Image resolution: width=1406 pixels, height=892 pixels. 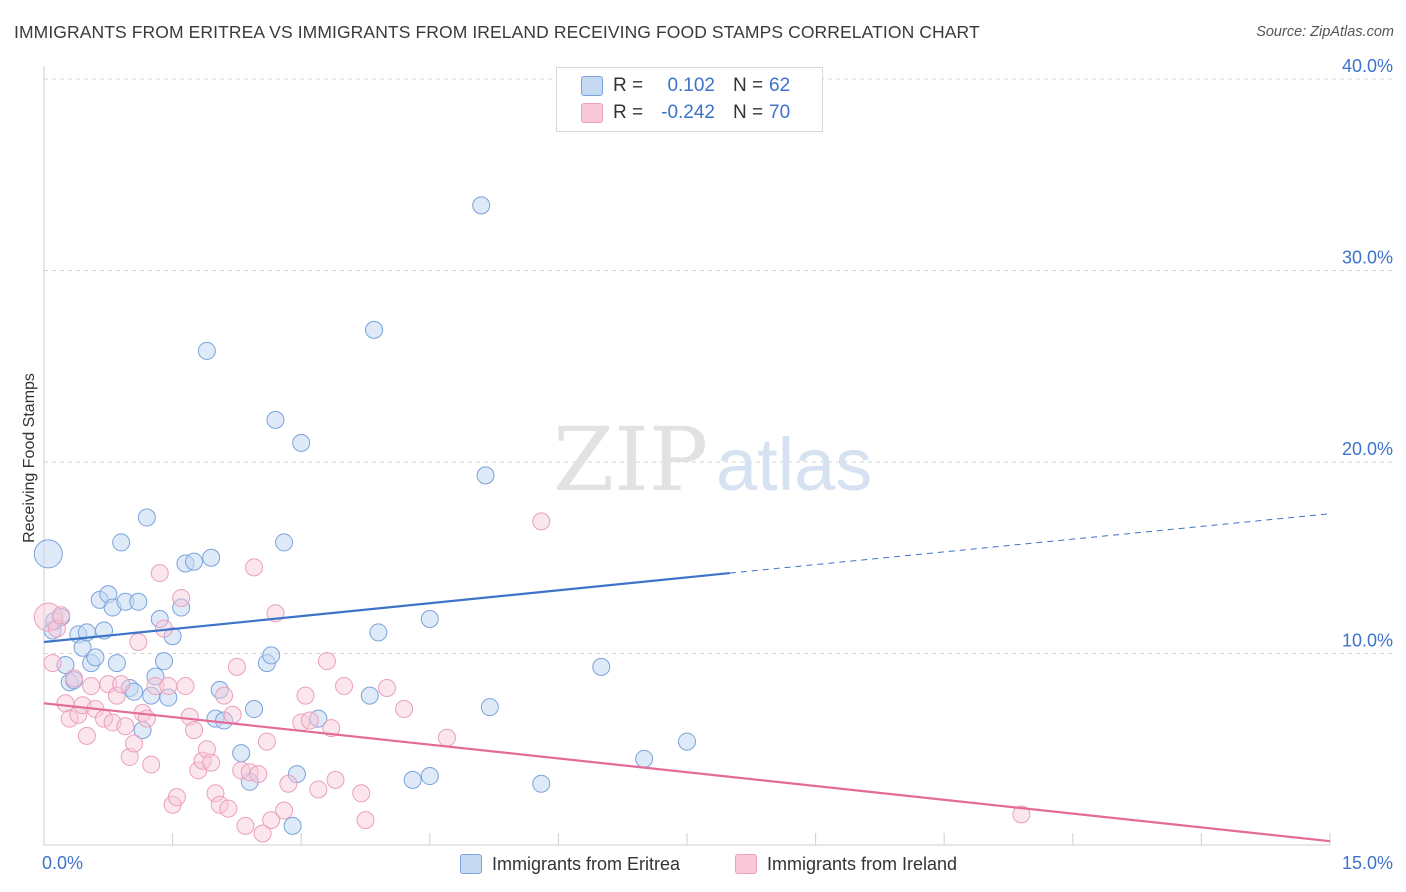 What do you see at coordinates (586, 863) in the screenshot?
I see `legend-label-eritrea: Immigrants from Eritrea` at bounding box center [586, 863].